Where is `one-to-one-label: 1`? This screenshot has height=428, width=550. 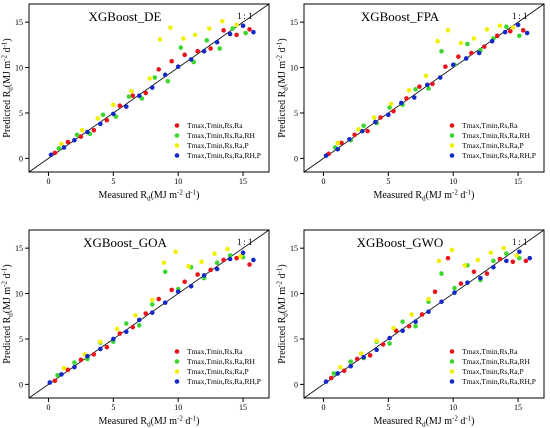 one-to-one-label: 1 is located at coordinates (245, 16).